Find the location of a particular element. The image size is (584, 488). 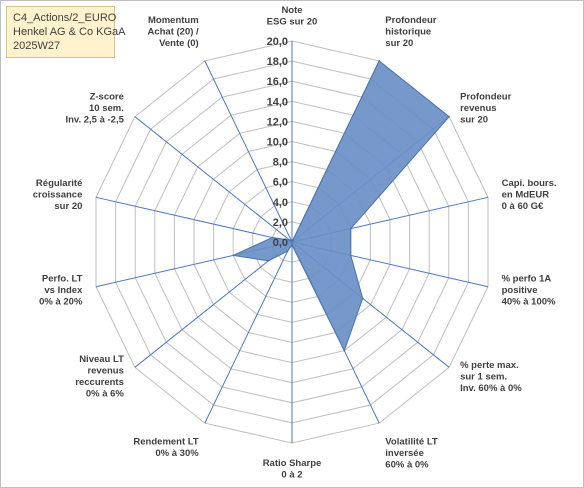

axis-label: Rendement LT 0% à 30% is located at coordinates (166, 448).